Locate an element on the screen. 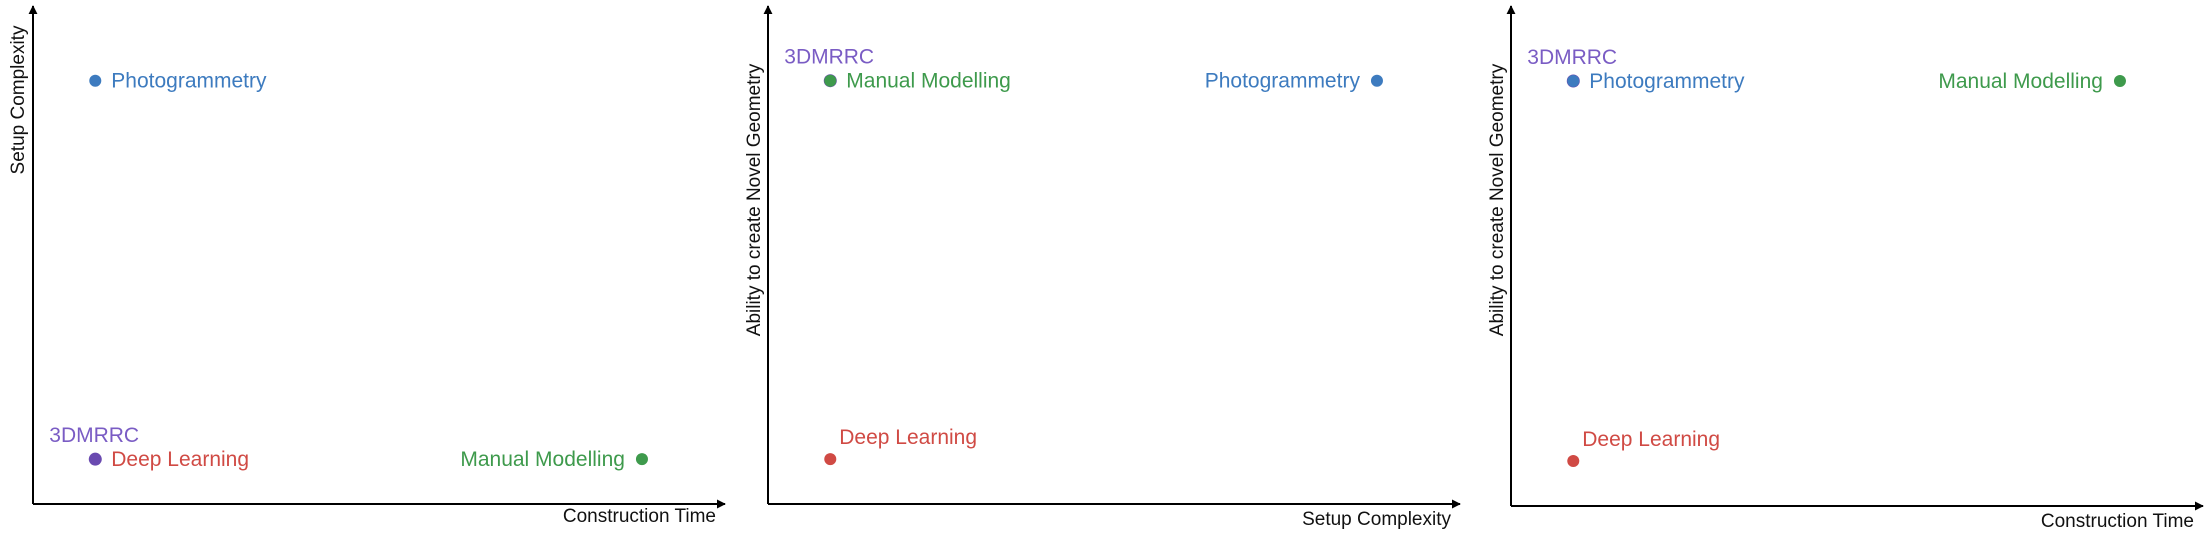 The width and height of the screenshot is (2210, 535). x-axis-label: Setup Complexity is located at coordinates (1376, 519).